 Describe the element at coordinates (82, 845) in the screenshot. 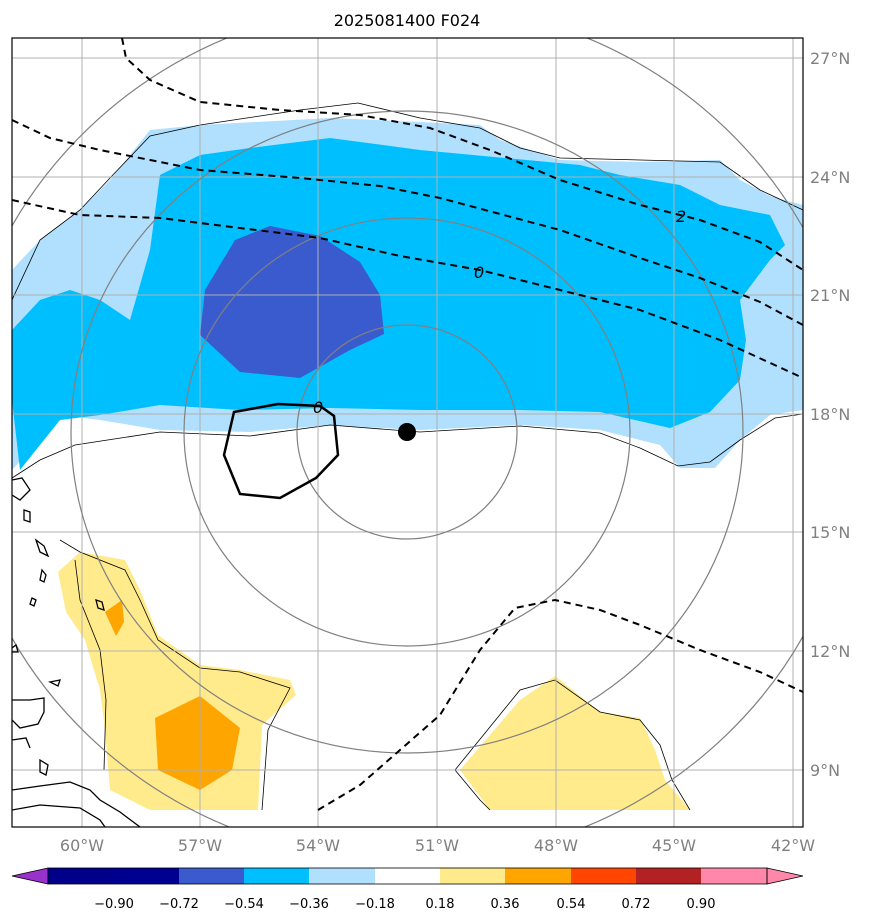

I see `lon-label: 60°W` at that location.